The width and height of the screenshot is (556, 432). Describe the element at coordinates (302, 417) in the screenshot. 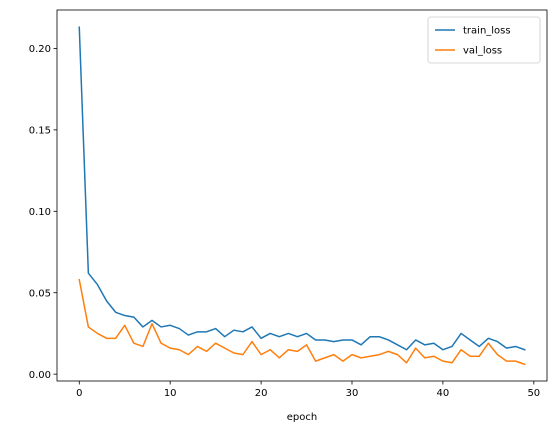

I see `x-axis-label: epoch` at that location.